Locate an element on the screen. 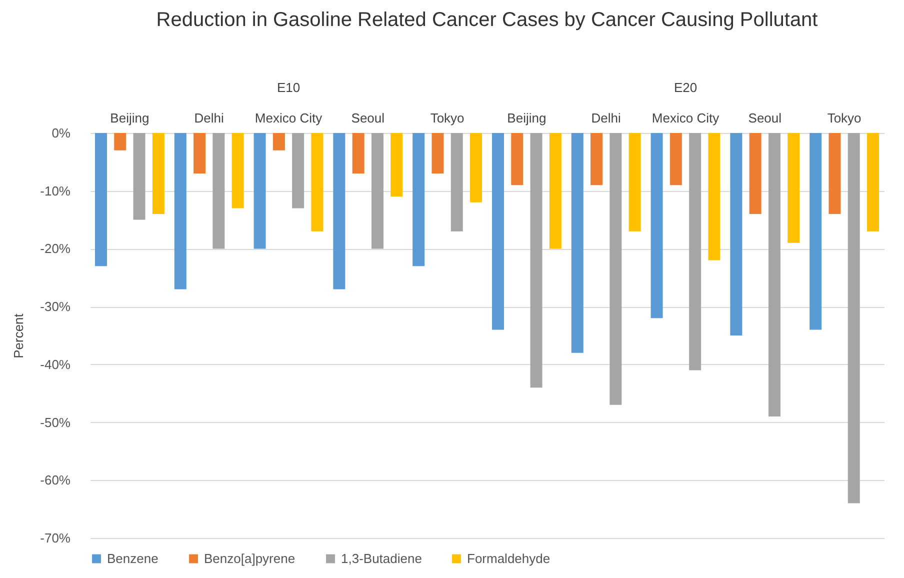  y-tick-label: -20% is located at coordinates (55, 248).